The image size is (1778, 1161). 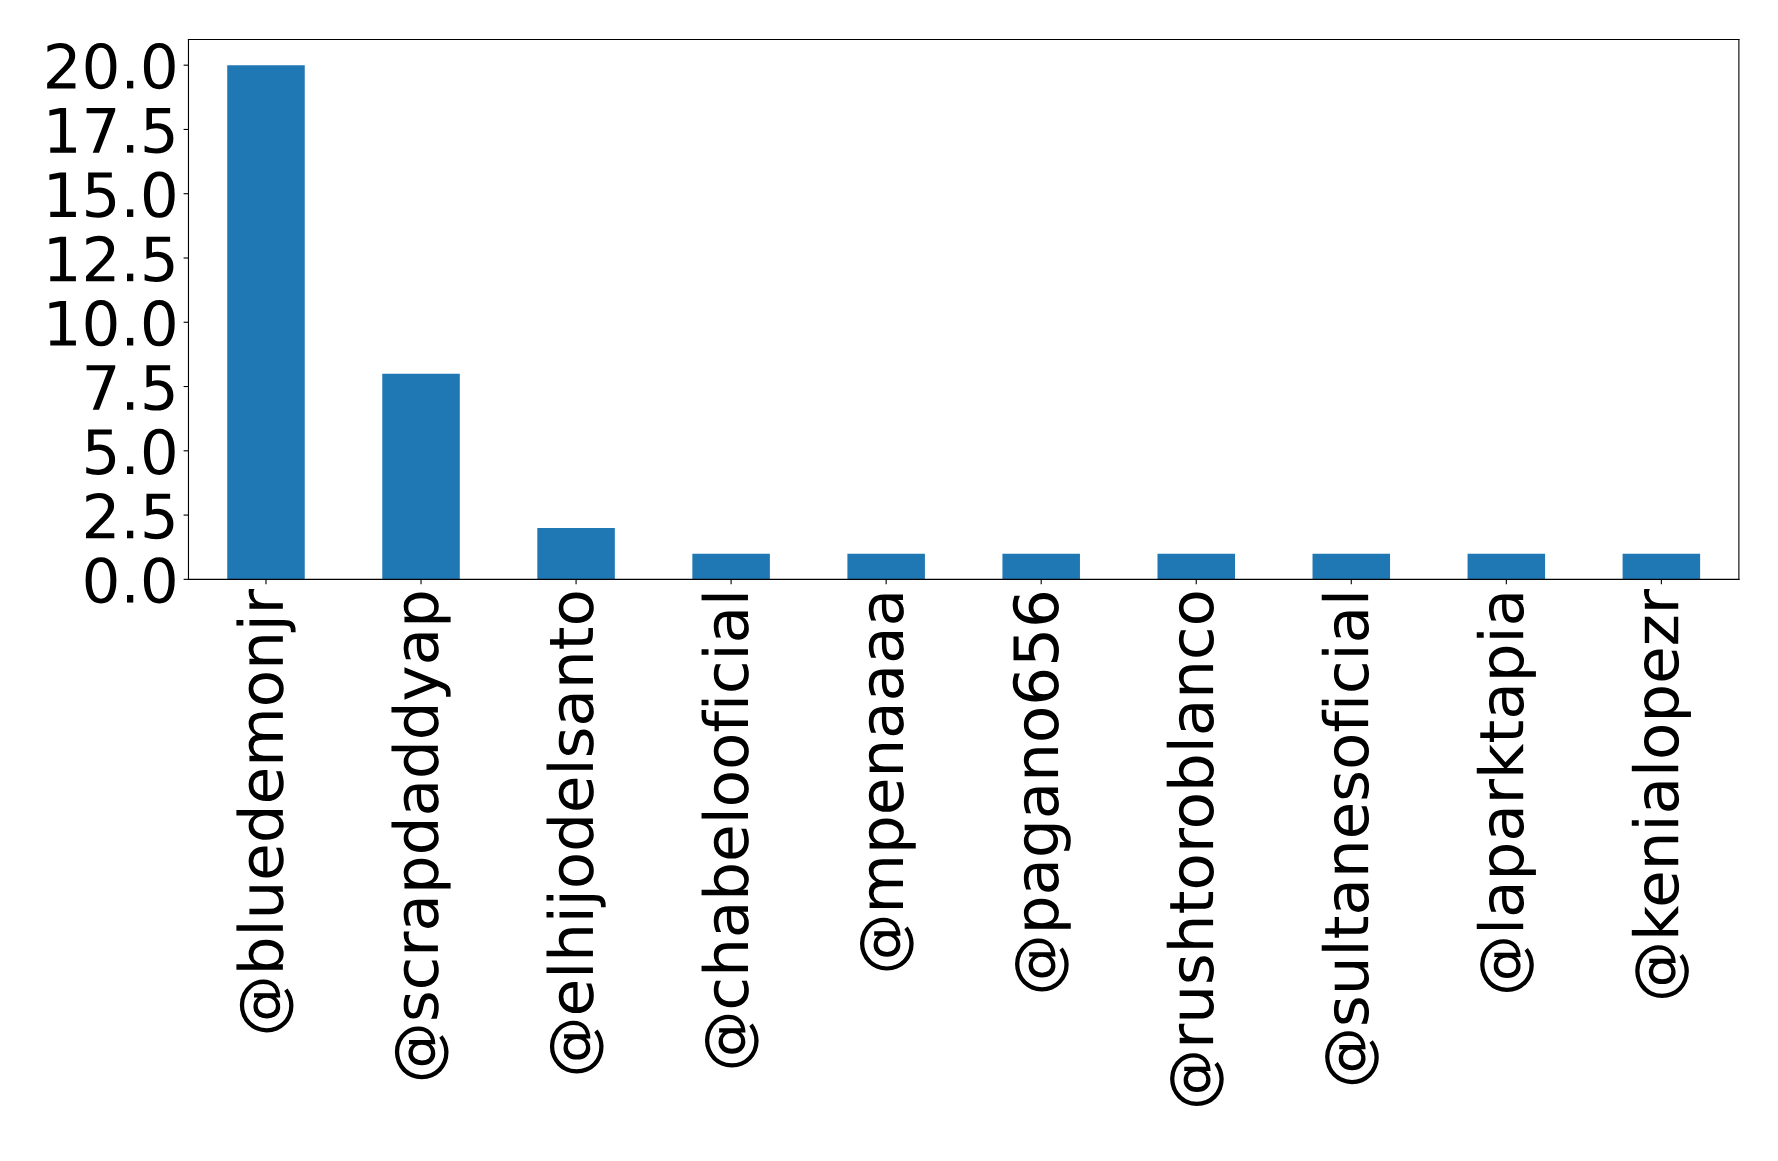 I want to click on x-tick-label: @scrapdaddyap, so click(x=421, y=836).